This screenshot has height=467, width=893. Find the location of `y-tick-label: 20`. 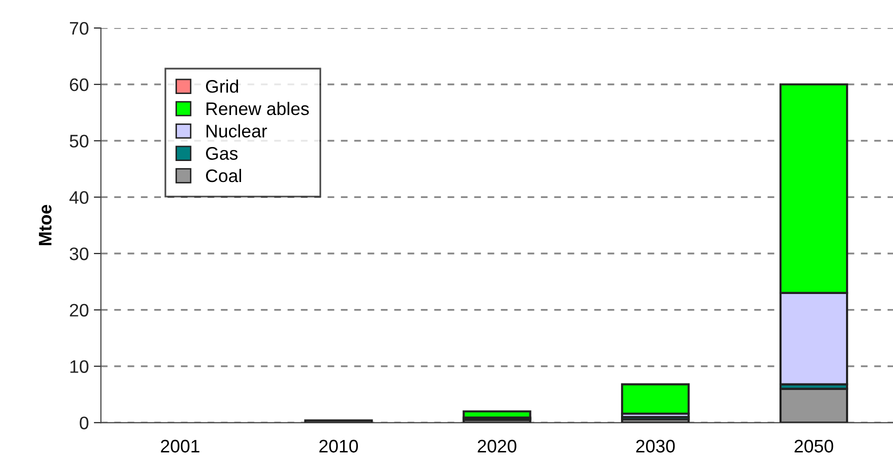

y-tick-label: 20 is located at coordinates (79, 310).